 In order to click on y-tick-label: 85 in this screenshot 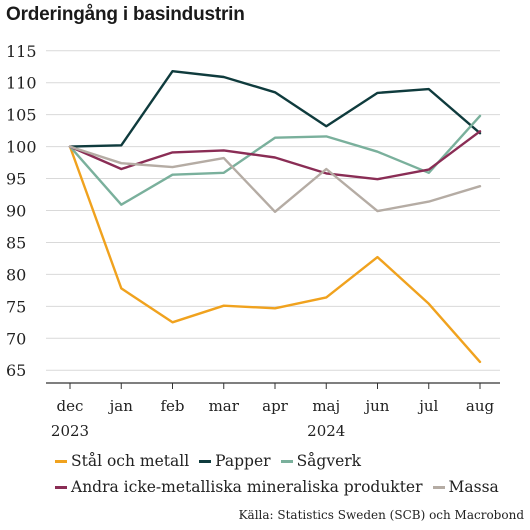, I will do `click(16, 242)`.